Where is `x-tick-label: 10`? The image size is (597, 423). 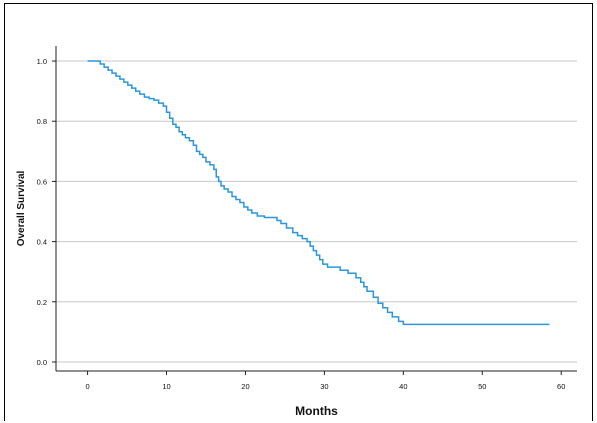
x-tick-label: 10 is located at coordinates (166, 386).